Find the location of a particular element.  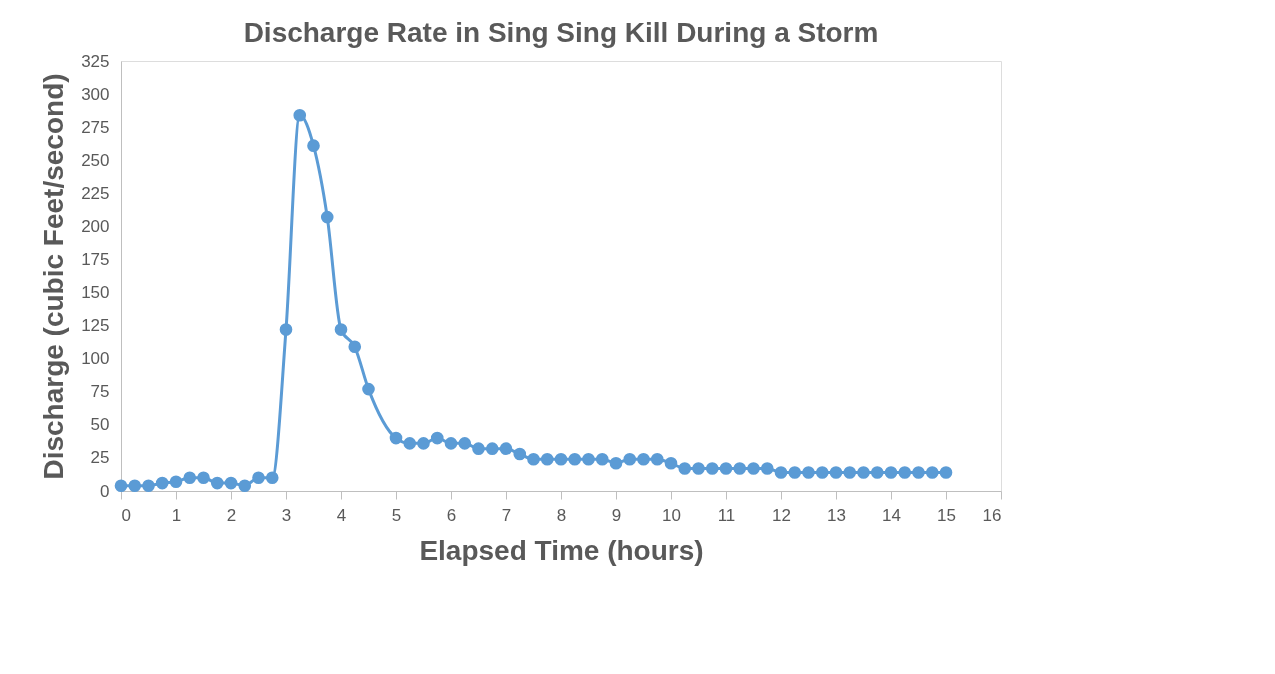

x-tick-label: 11 is located at coordinates (726, 515).